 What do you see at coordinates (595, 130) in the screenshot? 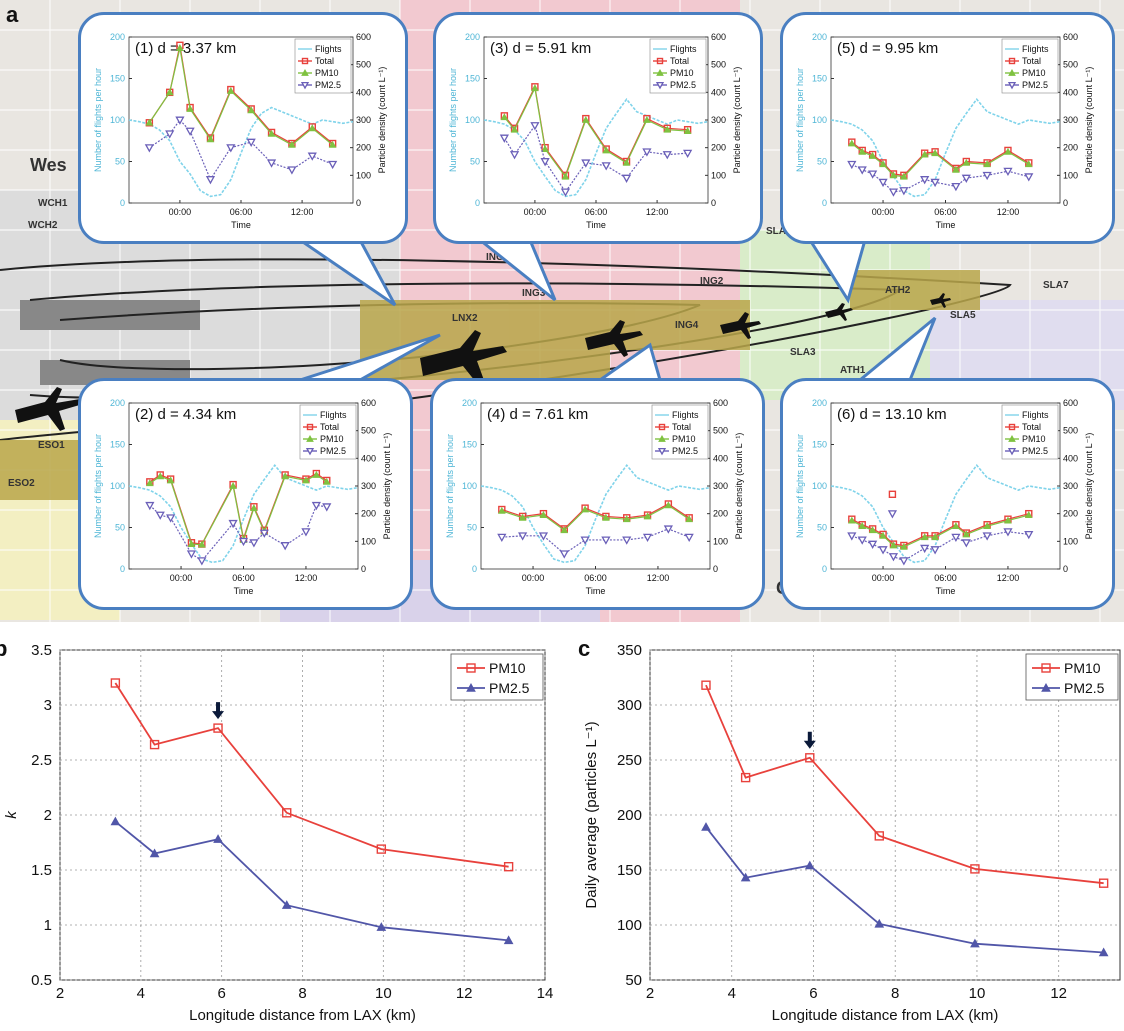
I see `inset-series-line-total` at bounding box center [595, 130].